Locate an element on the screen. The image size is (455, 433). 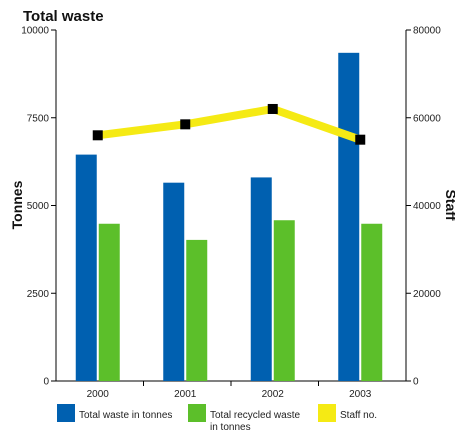
bar-recycled-waste-2002 is located at coordinates (284, 300).